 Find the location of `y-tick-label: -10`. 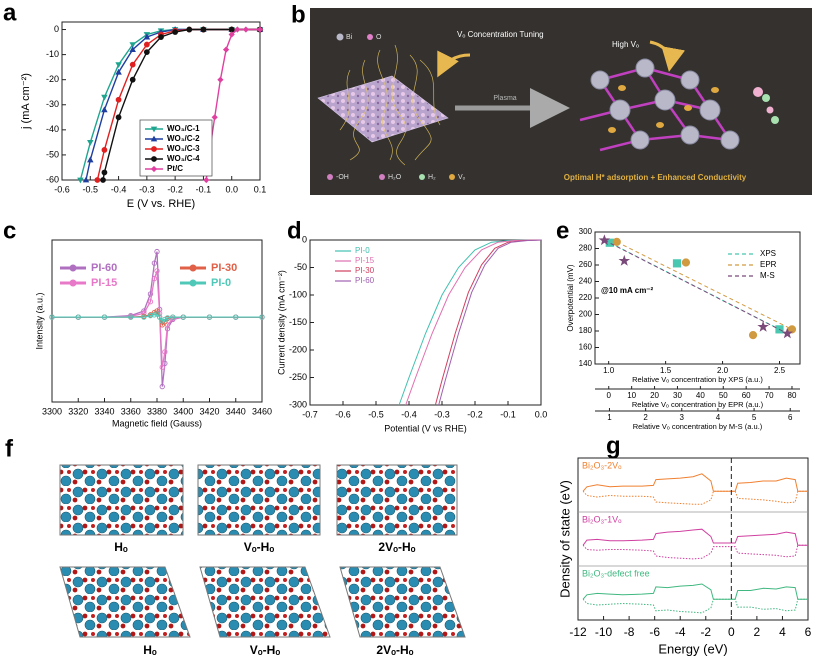

y-tick-label: -10 is located at coordinates (52, 54).